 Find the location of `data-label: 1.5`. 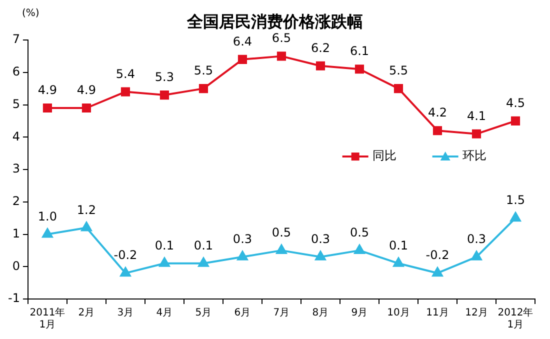

data-label: 1.5 is located at coordinates (516, 200).